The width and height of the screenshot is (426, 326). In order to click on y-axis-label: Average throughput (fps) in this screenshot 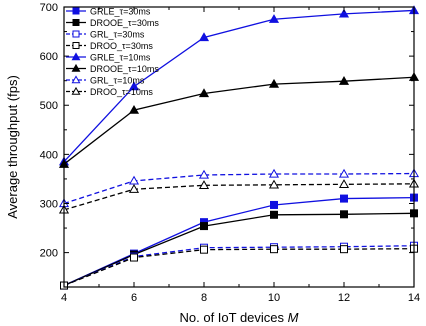, I will do `click(12, 147)`.